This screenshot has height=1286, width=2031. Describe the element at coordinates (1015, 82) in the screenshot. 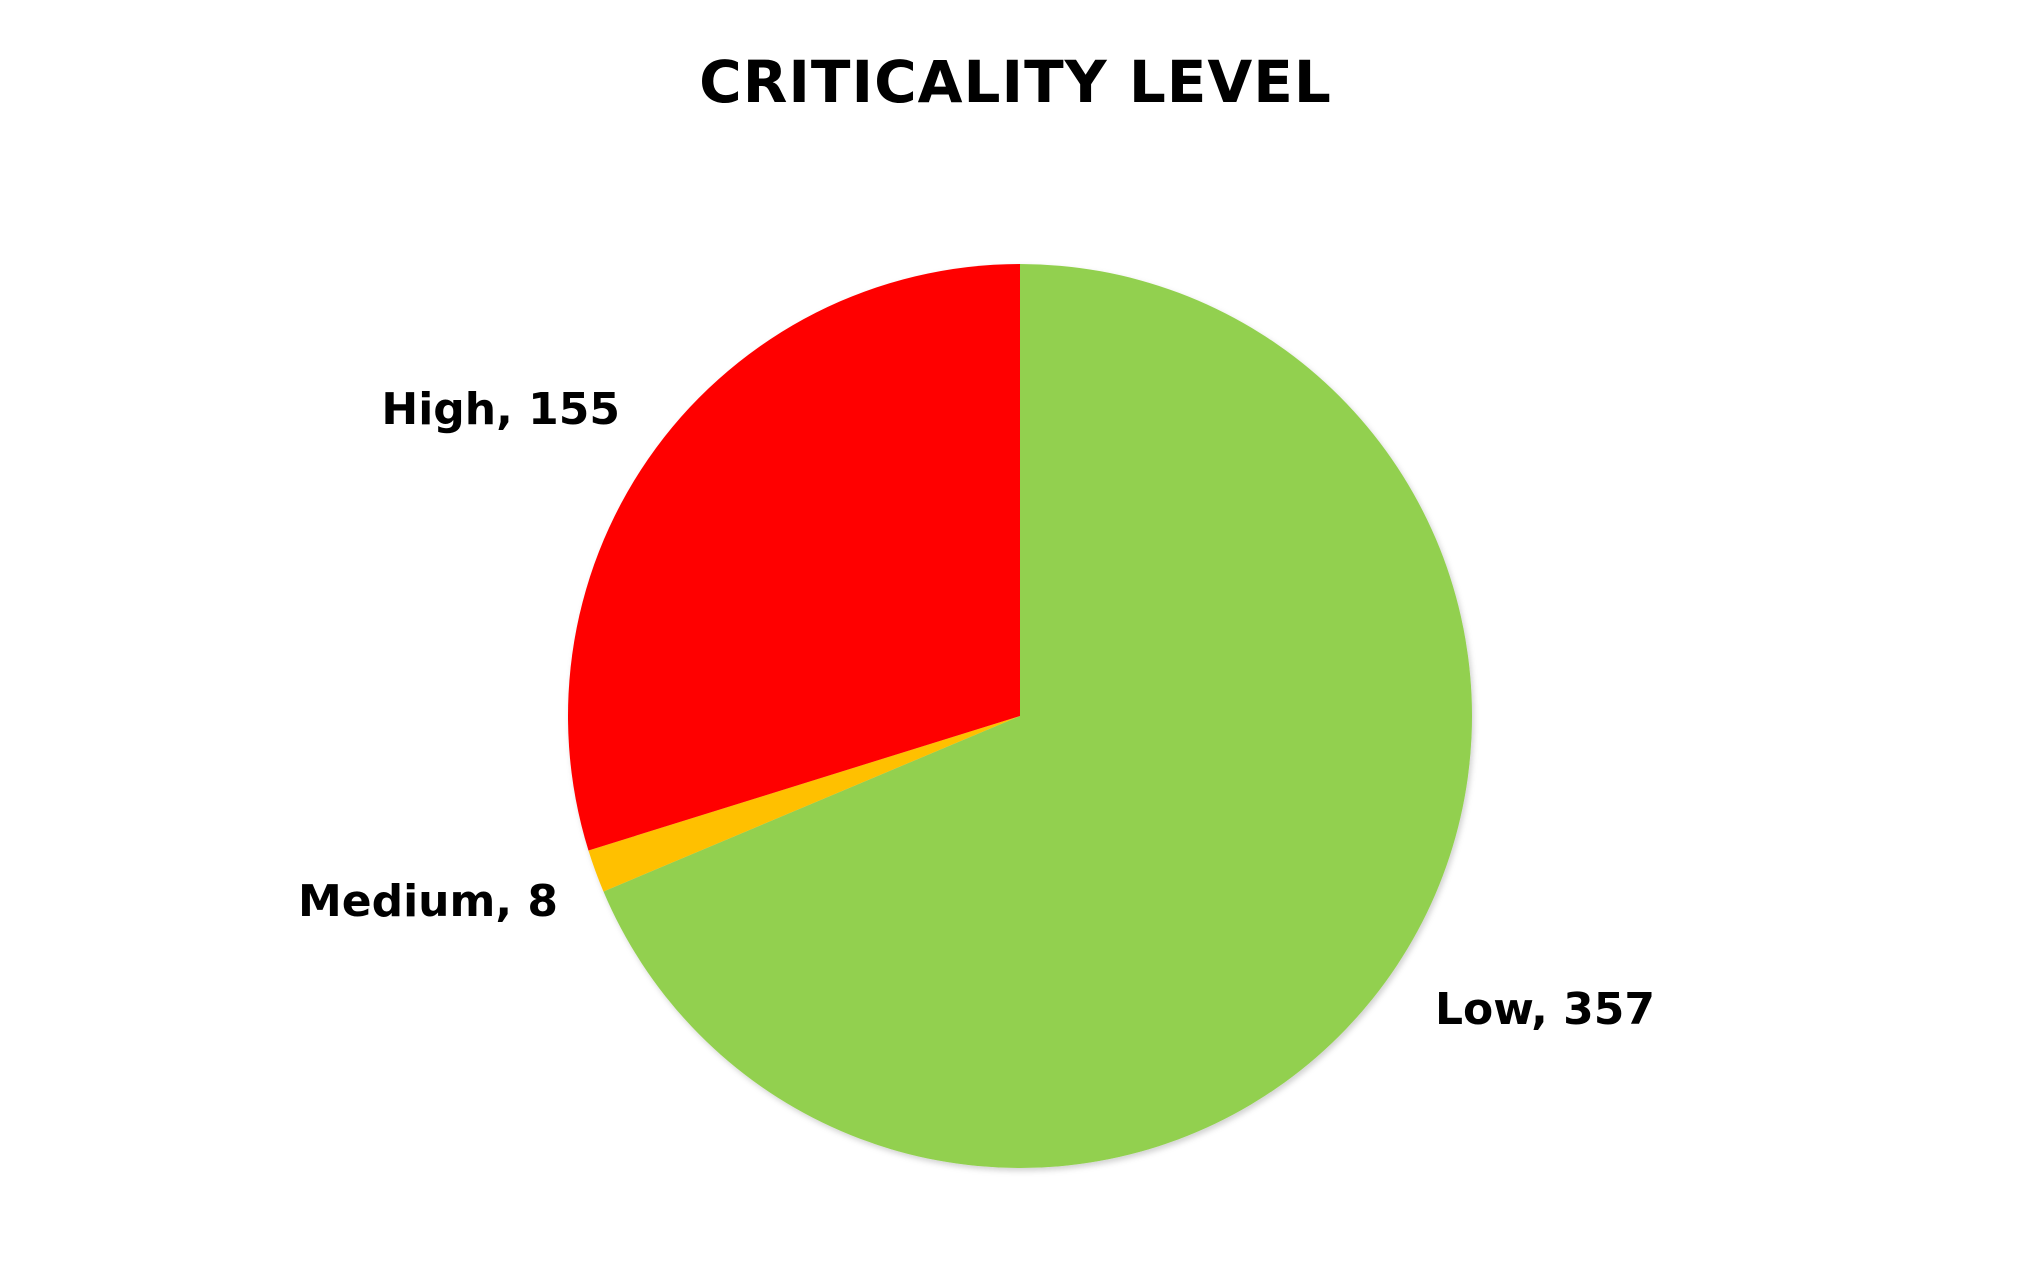

I see `chart-title: CRITICALITY LEVEL` at that location.